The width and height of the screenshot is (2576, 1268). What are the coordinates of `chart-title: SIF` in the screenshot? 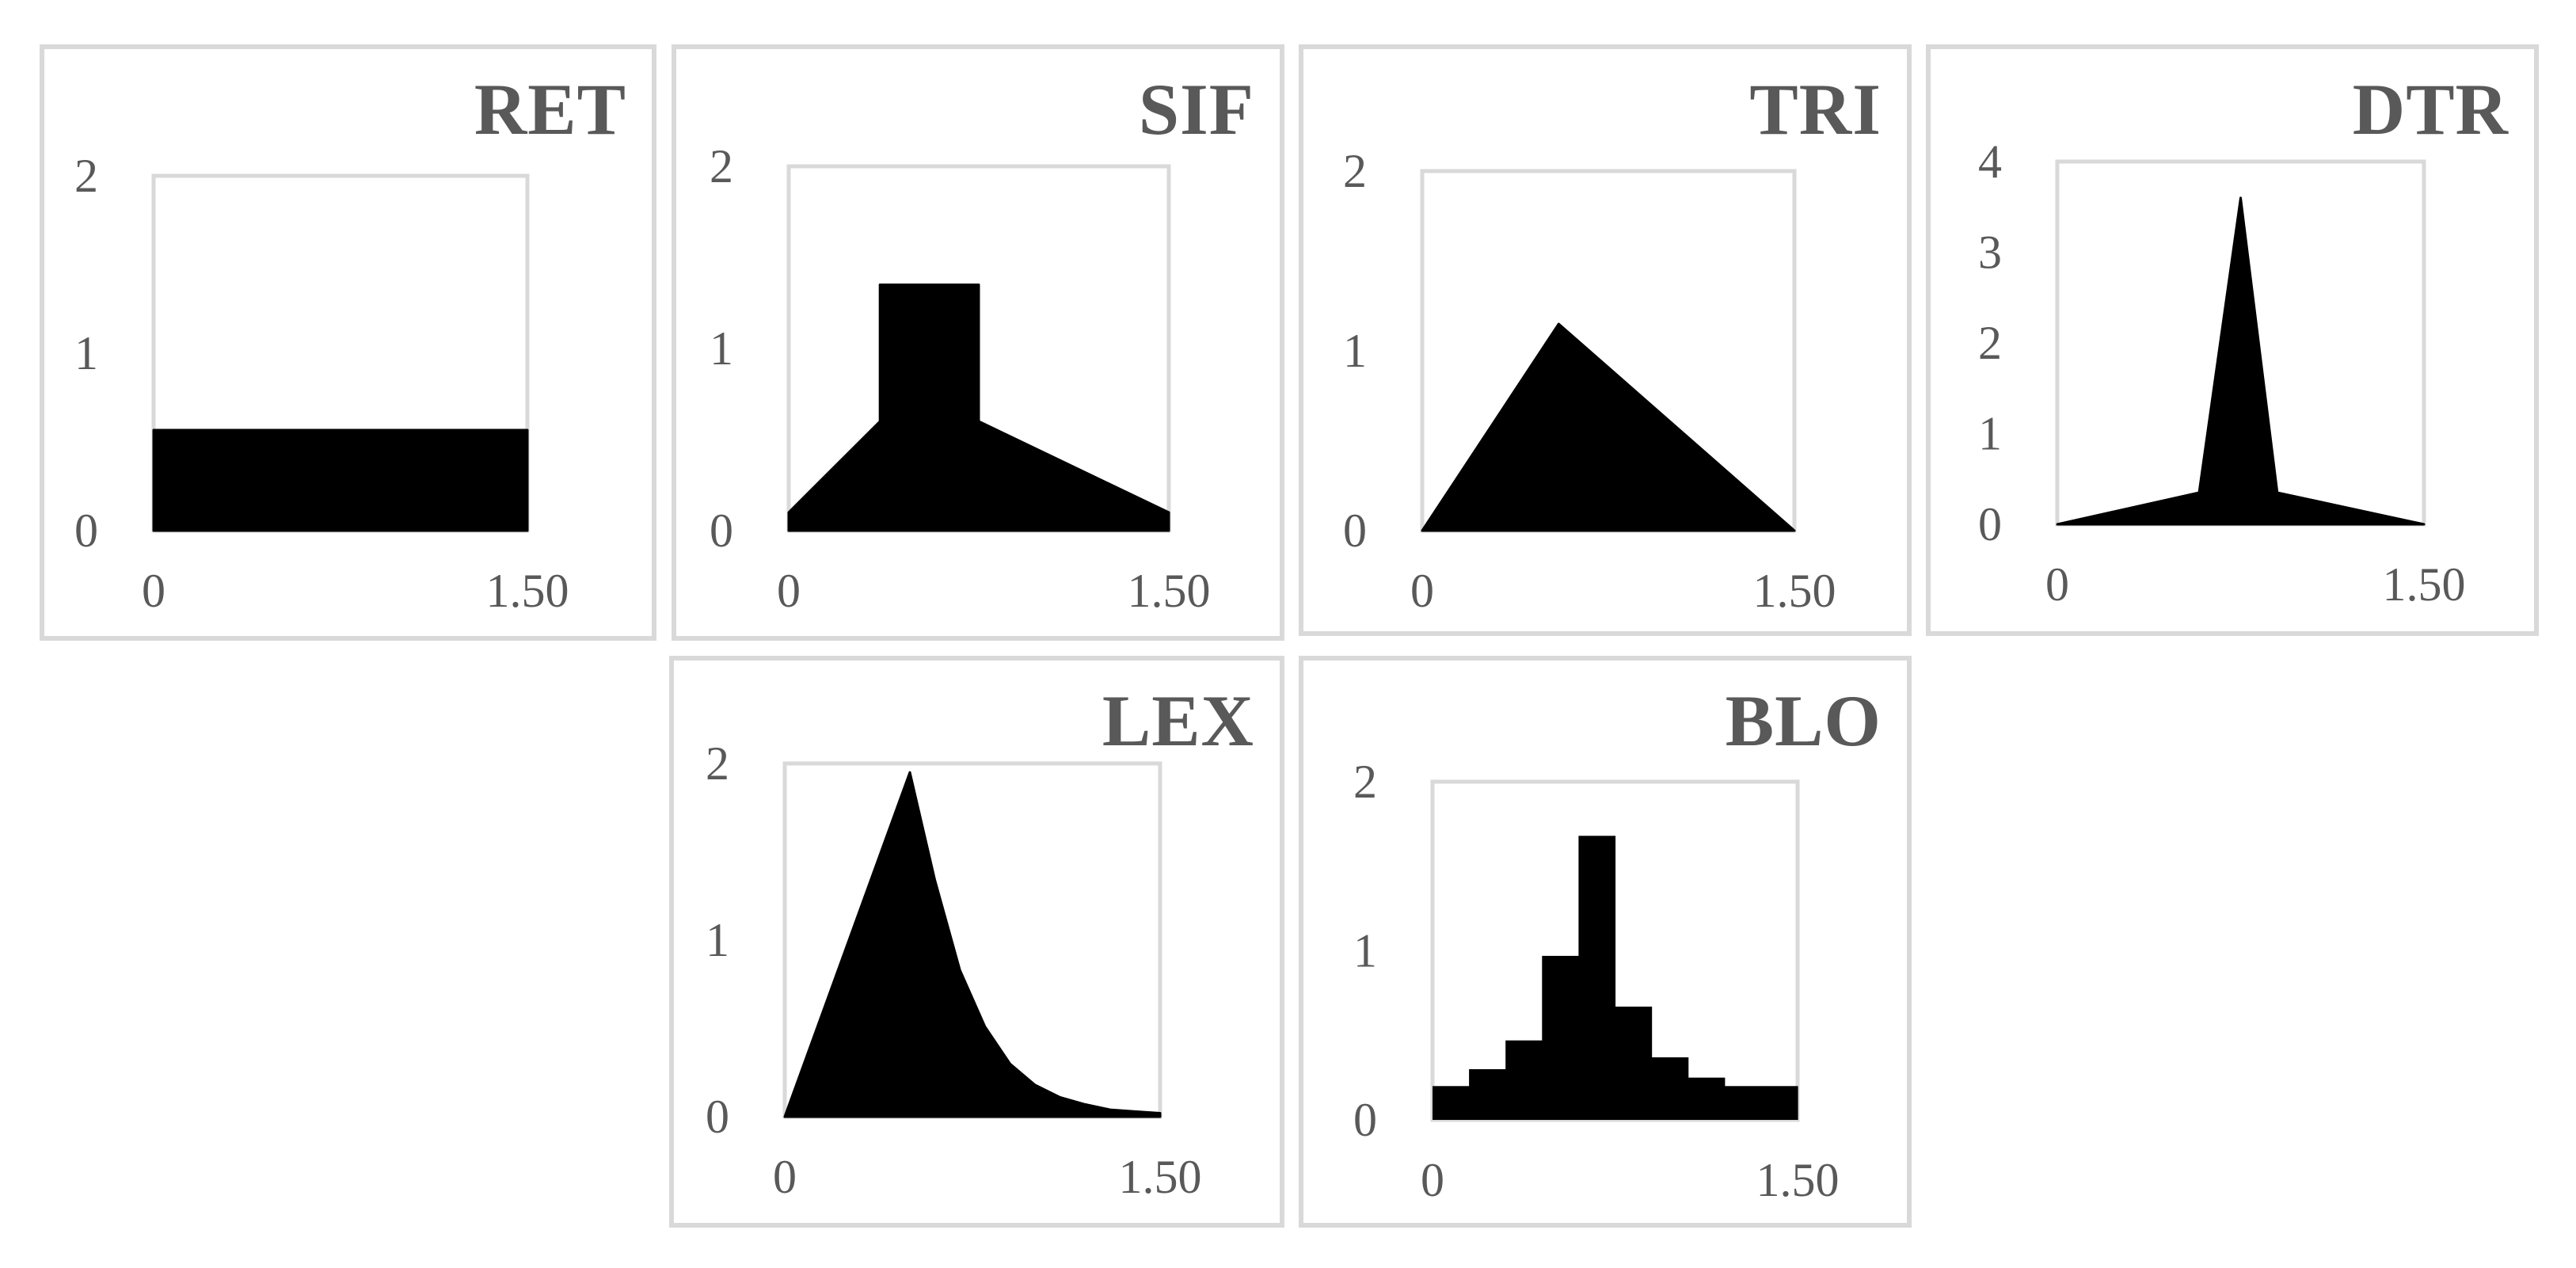 It's located at (1196, 109).